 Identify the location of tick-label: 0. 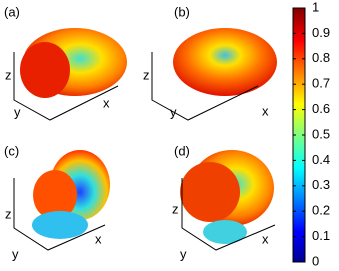
(315, 260).